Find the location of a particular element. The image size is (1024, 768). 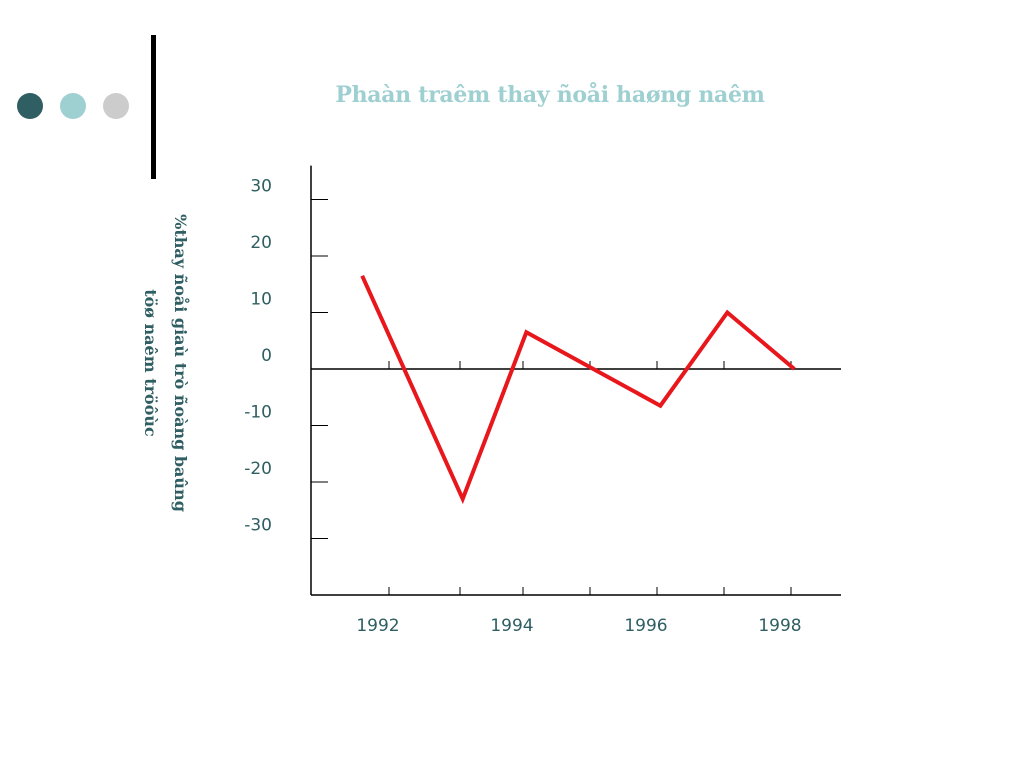

x-tick-label: 1998 is located at coordinates (779, 626).